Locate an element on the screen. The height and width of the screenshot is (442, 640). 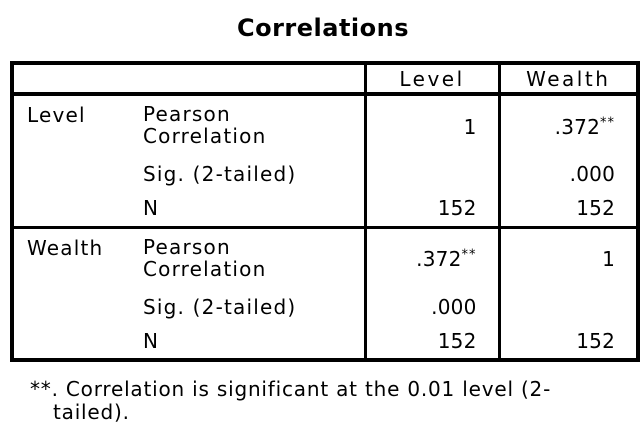
row-variable-label-wealth: Wealth is located at coordinates (65, 247).